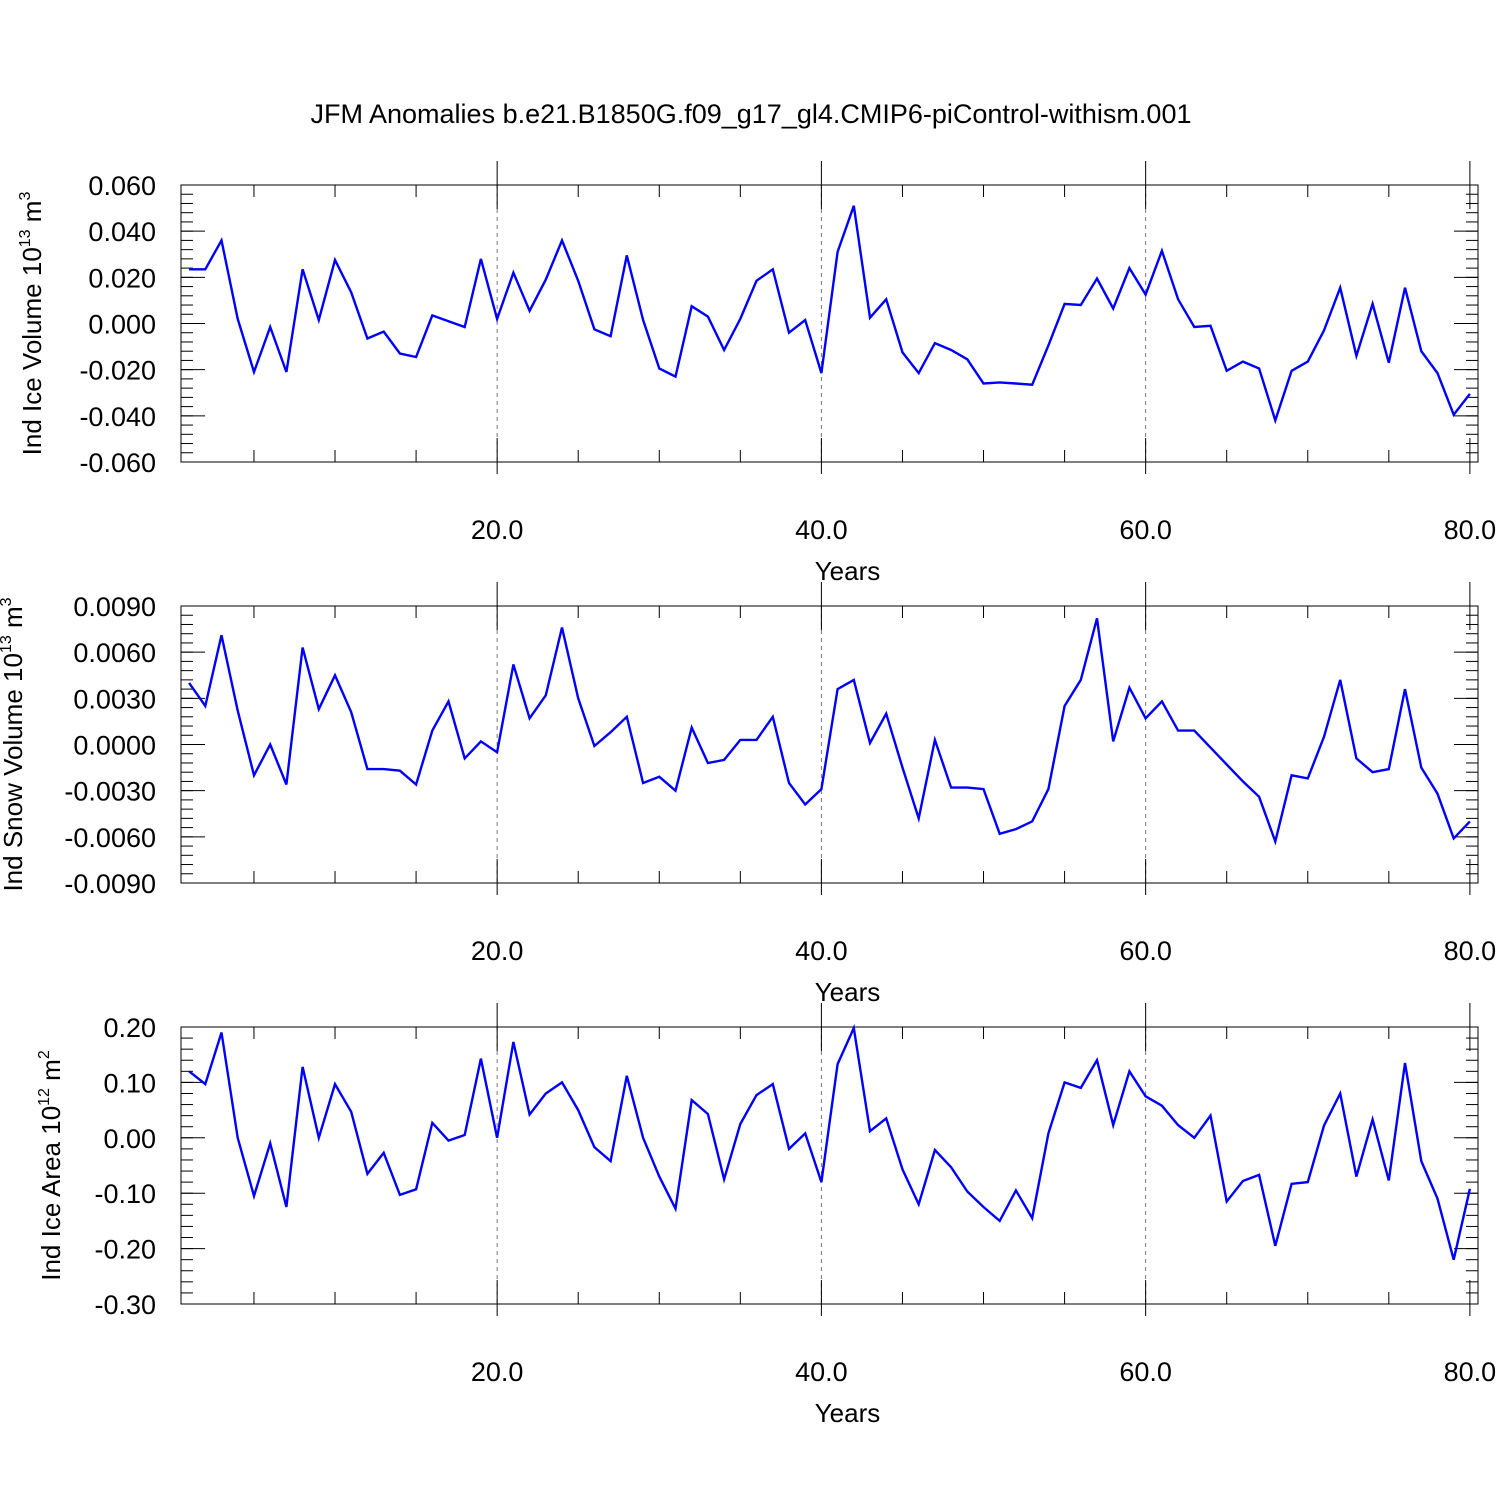 Image resolution: width=1500 pixels, height=1500 pixels. Describe the element at coordinates (110, 792) in the screenshot. I see `y-tick-label: -0.0030` at that location.